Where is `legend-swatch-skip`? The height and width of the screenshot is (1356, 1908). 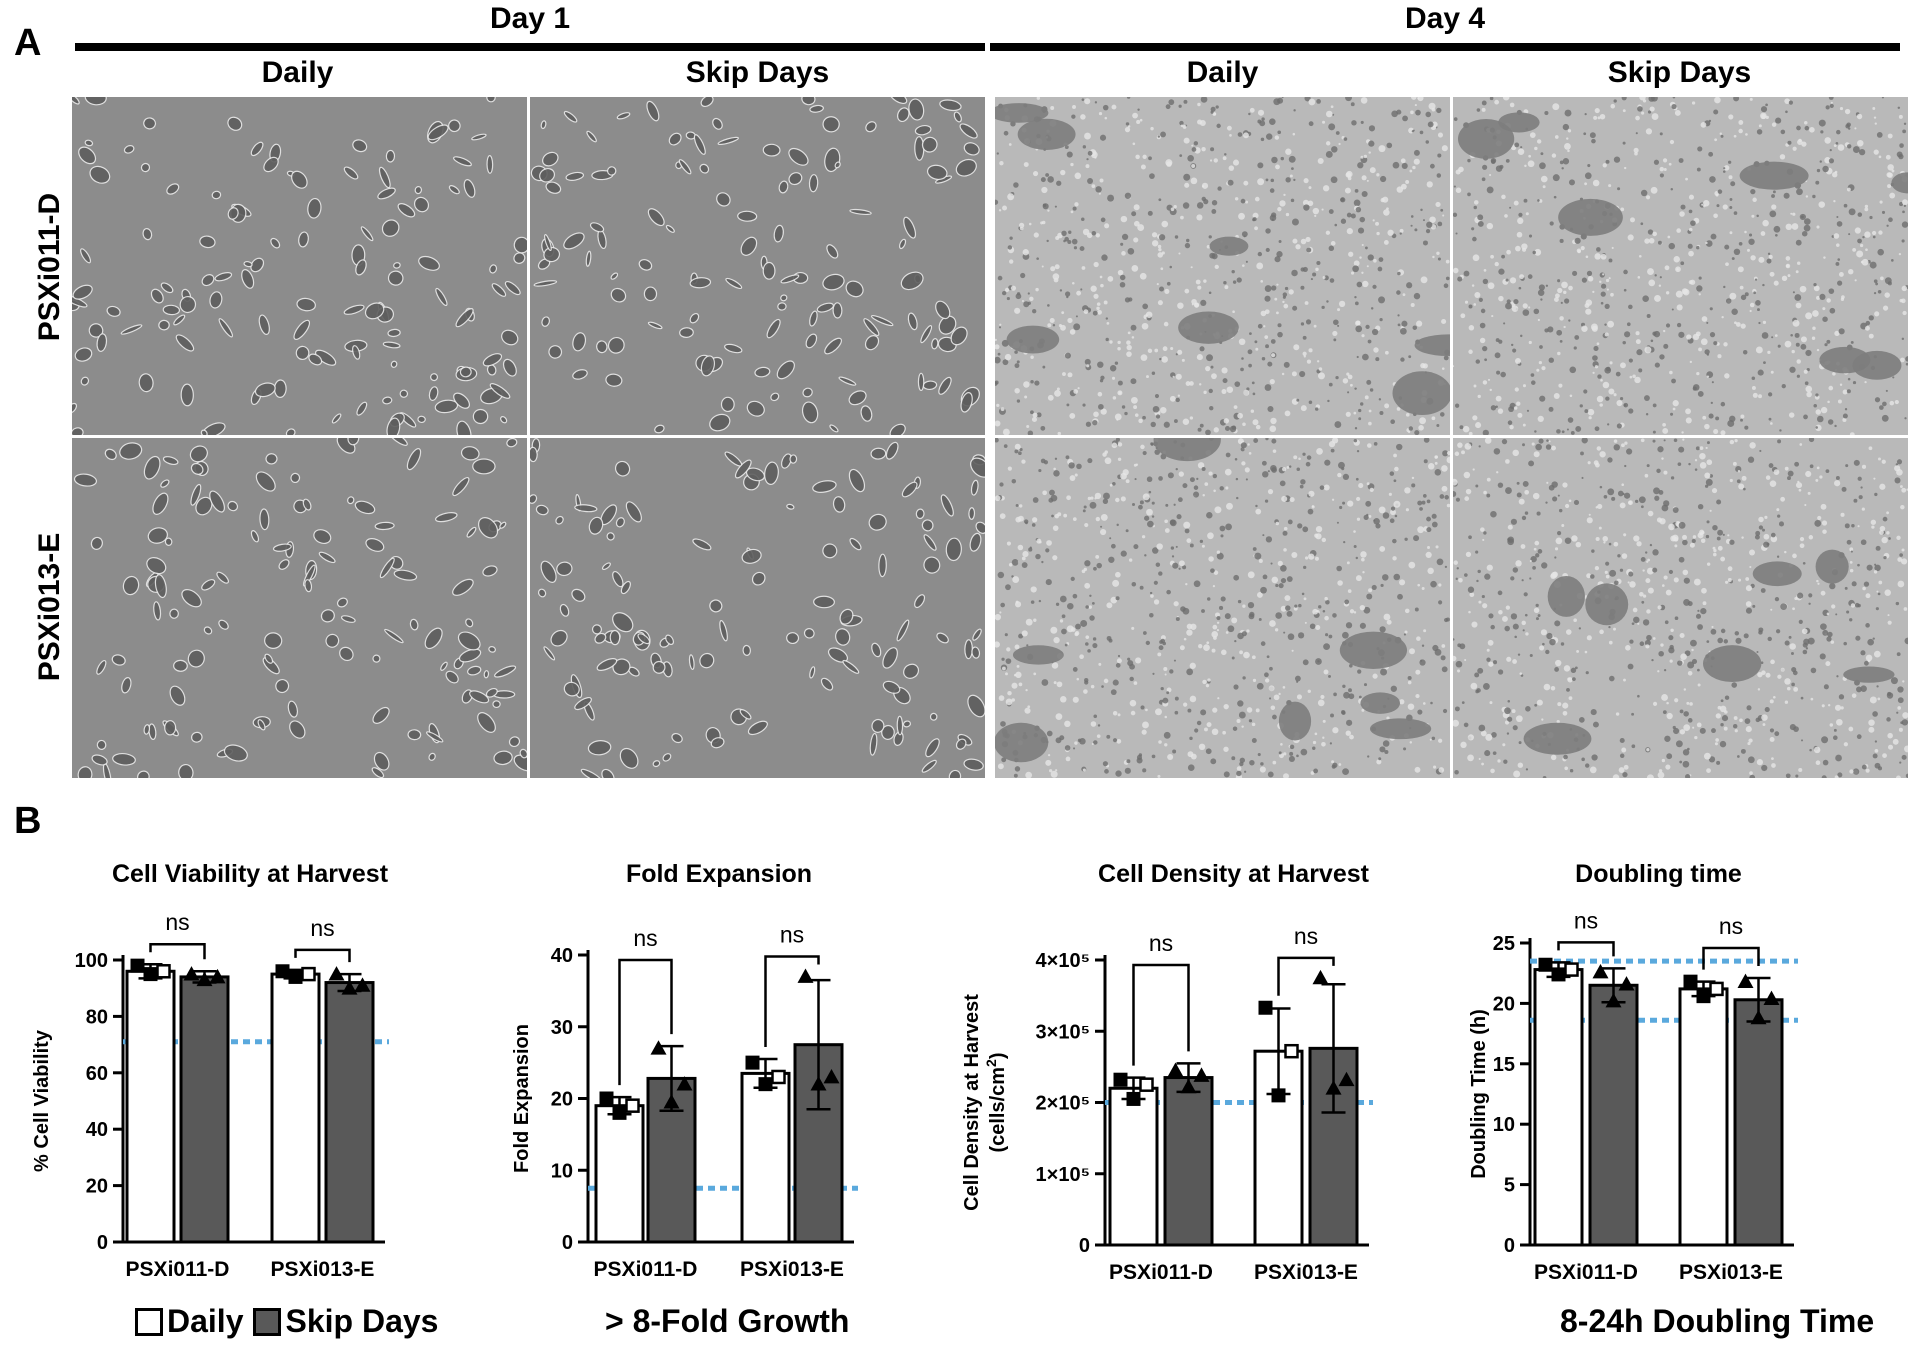
legend-swatch-skip is located at coordinates (267, 1321).